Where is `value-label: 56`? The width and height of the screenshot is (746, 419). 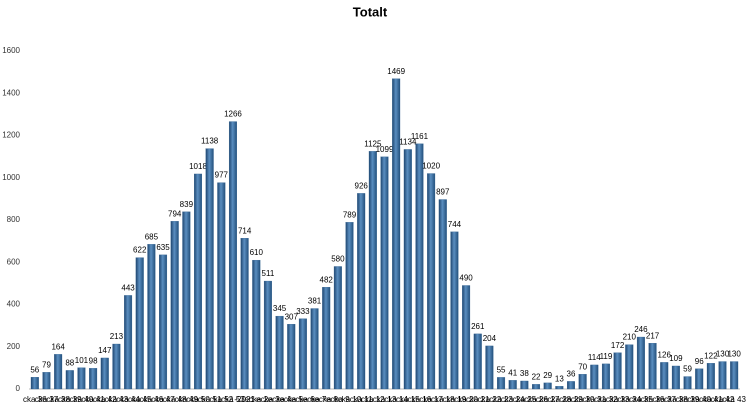
value-label: 56 is located at coordinates (34, 369).